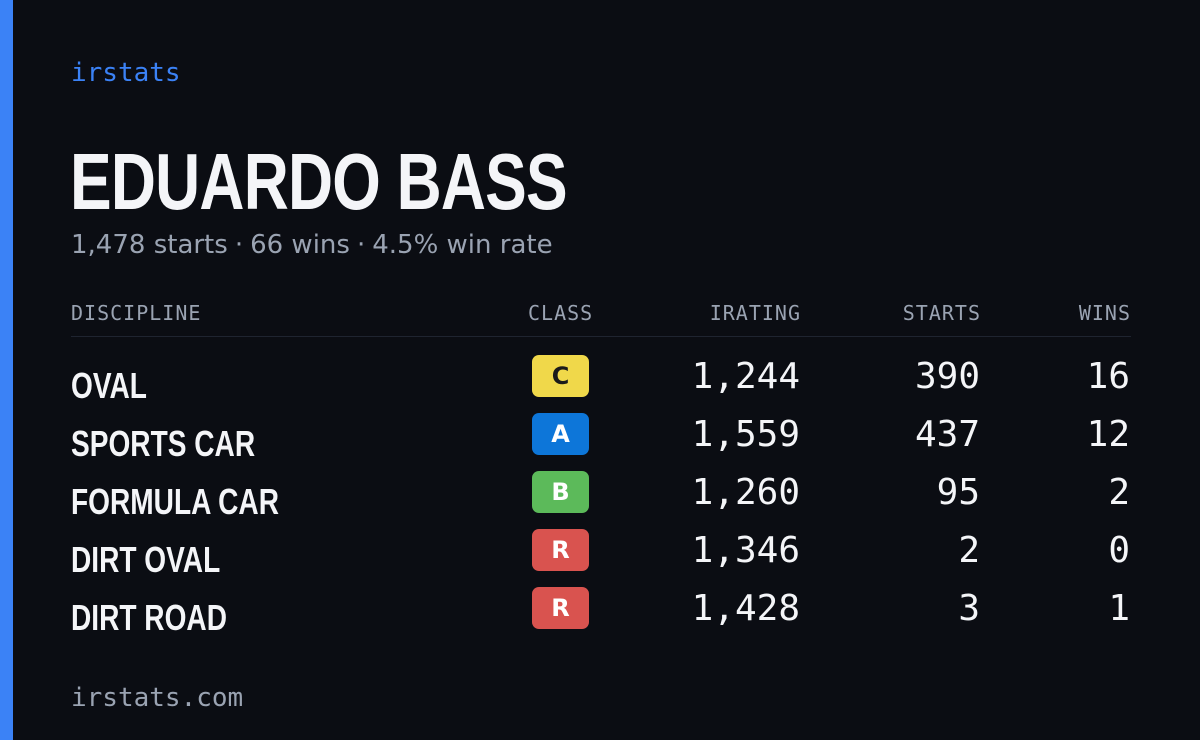  What do you see at coordinates (157, 698) in the screenshot?
I see `footer-url: irstats.com` at bounding box center [157, 698].